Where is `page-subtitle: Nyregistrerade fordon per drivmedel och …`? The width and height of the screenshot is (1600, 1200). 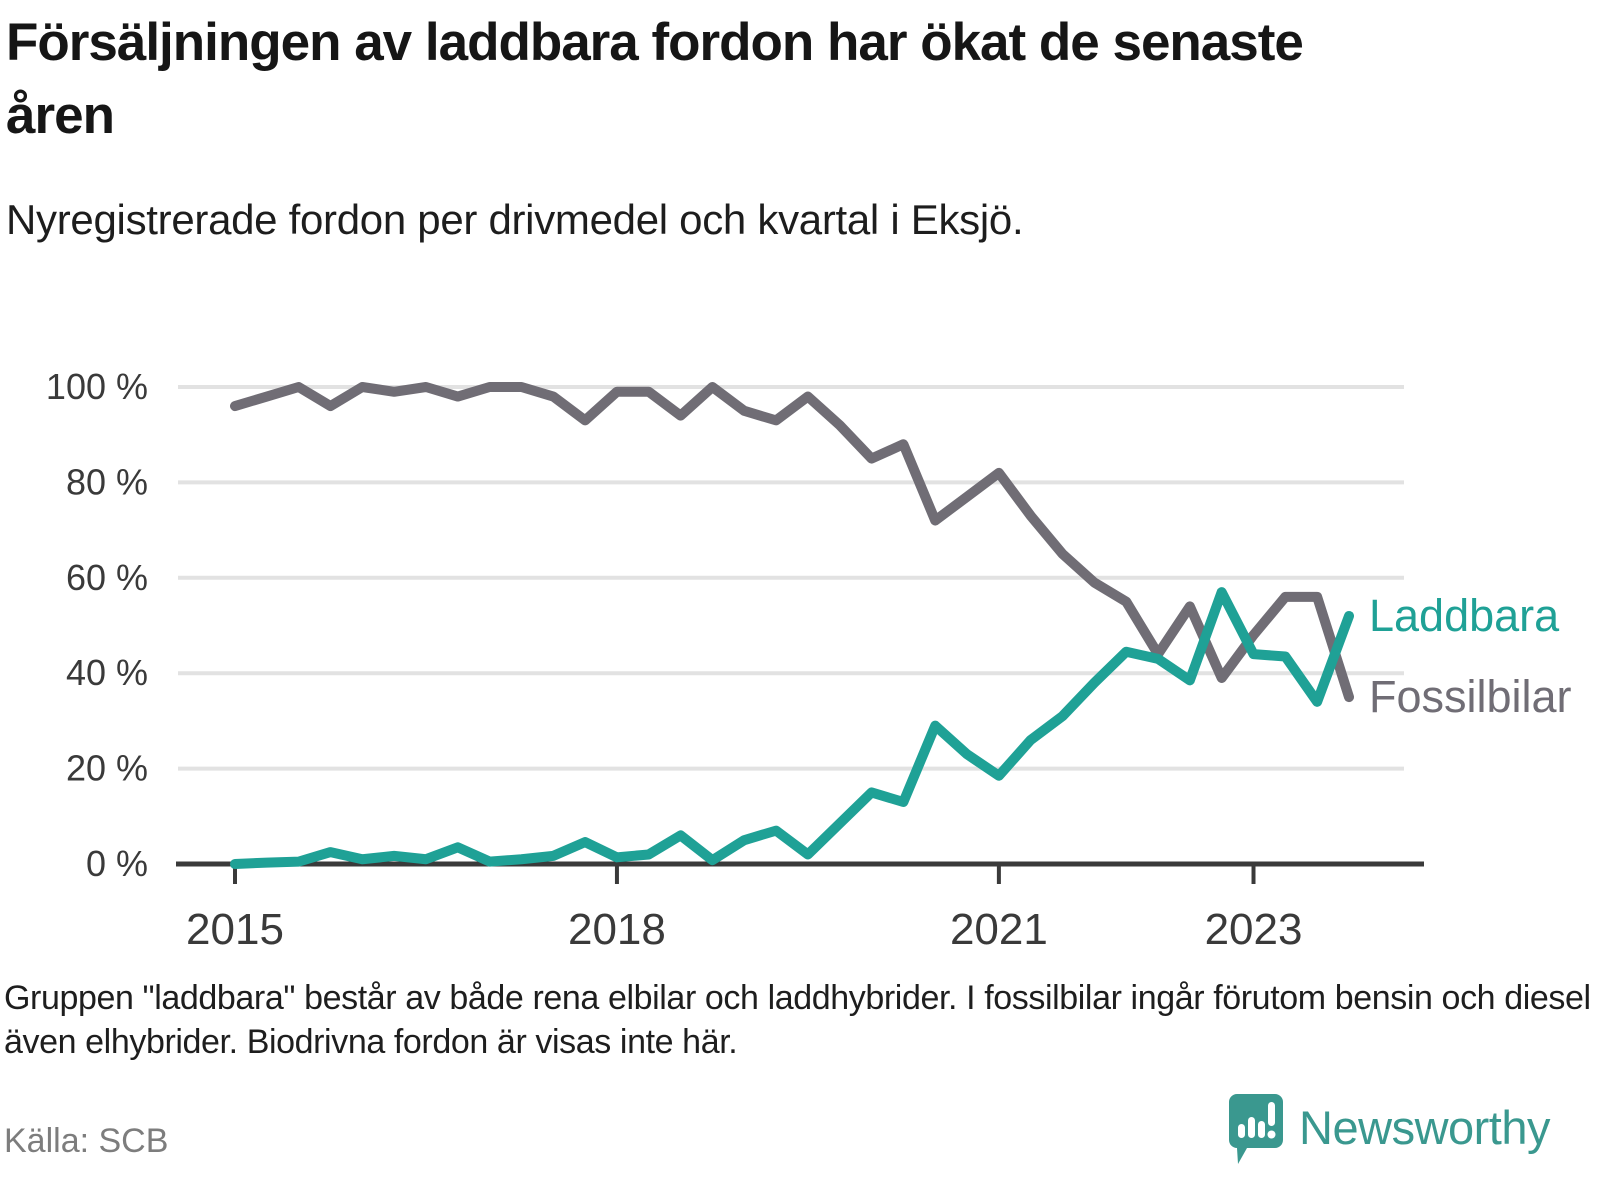
page-subtitle: Nyregistrerade fordon per drivmedel och … is located at coordinates (515, 219).